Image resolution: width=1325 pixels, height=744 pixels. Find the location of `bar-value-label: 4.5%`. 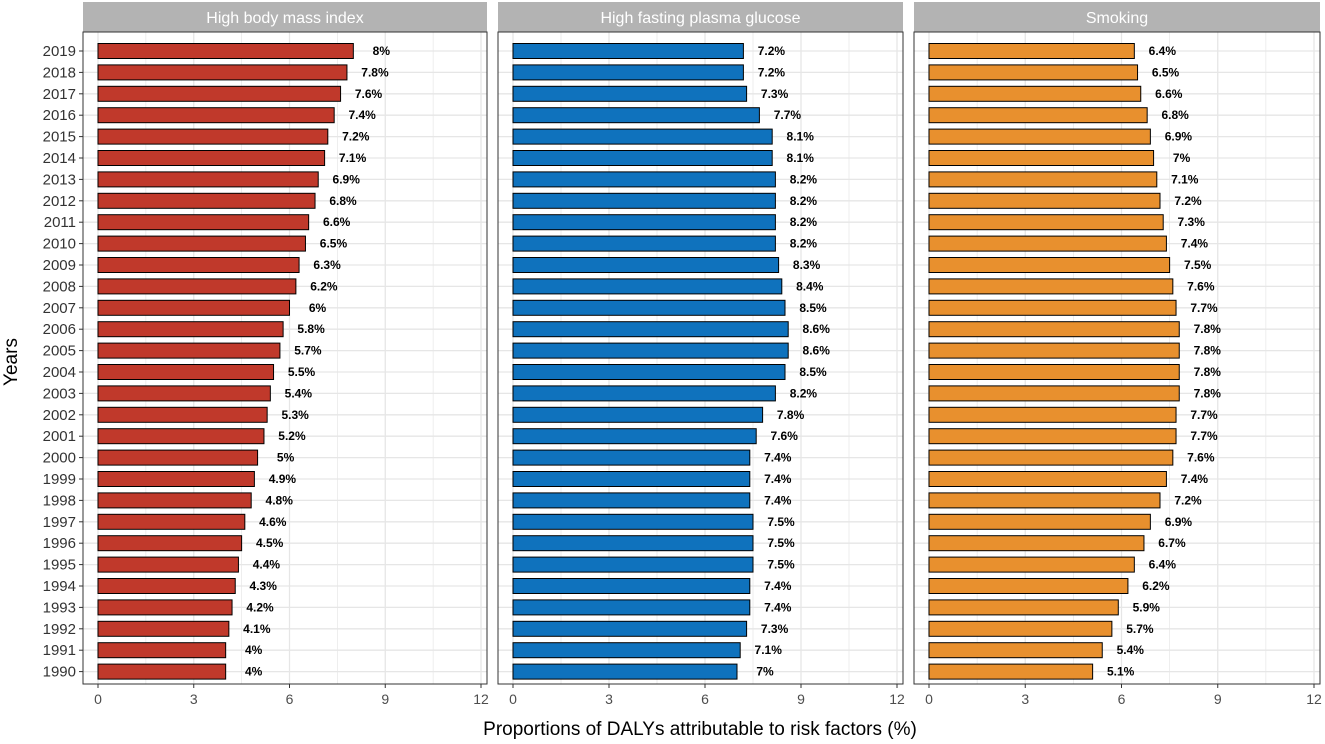

bar-value-label: 4.5% is located at coordinates (270, 543).